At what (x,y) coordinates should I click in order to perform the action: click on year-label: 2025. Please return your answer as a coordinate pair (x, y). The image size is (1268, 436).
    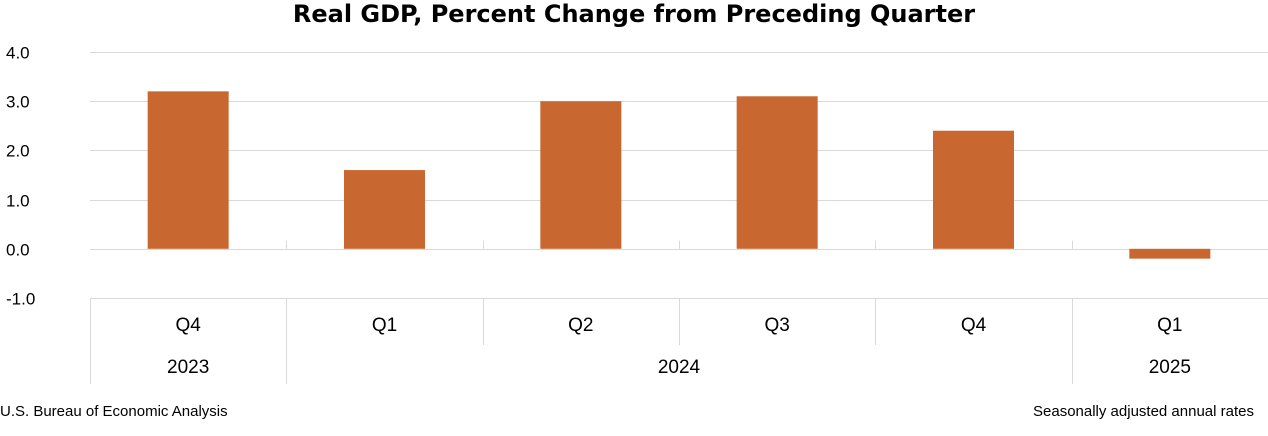
    Looking at the image, I should click on (1170, 367).